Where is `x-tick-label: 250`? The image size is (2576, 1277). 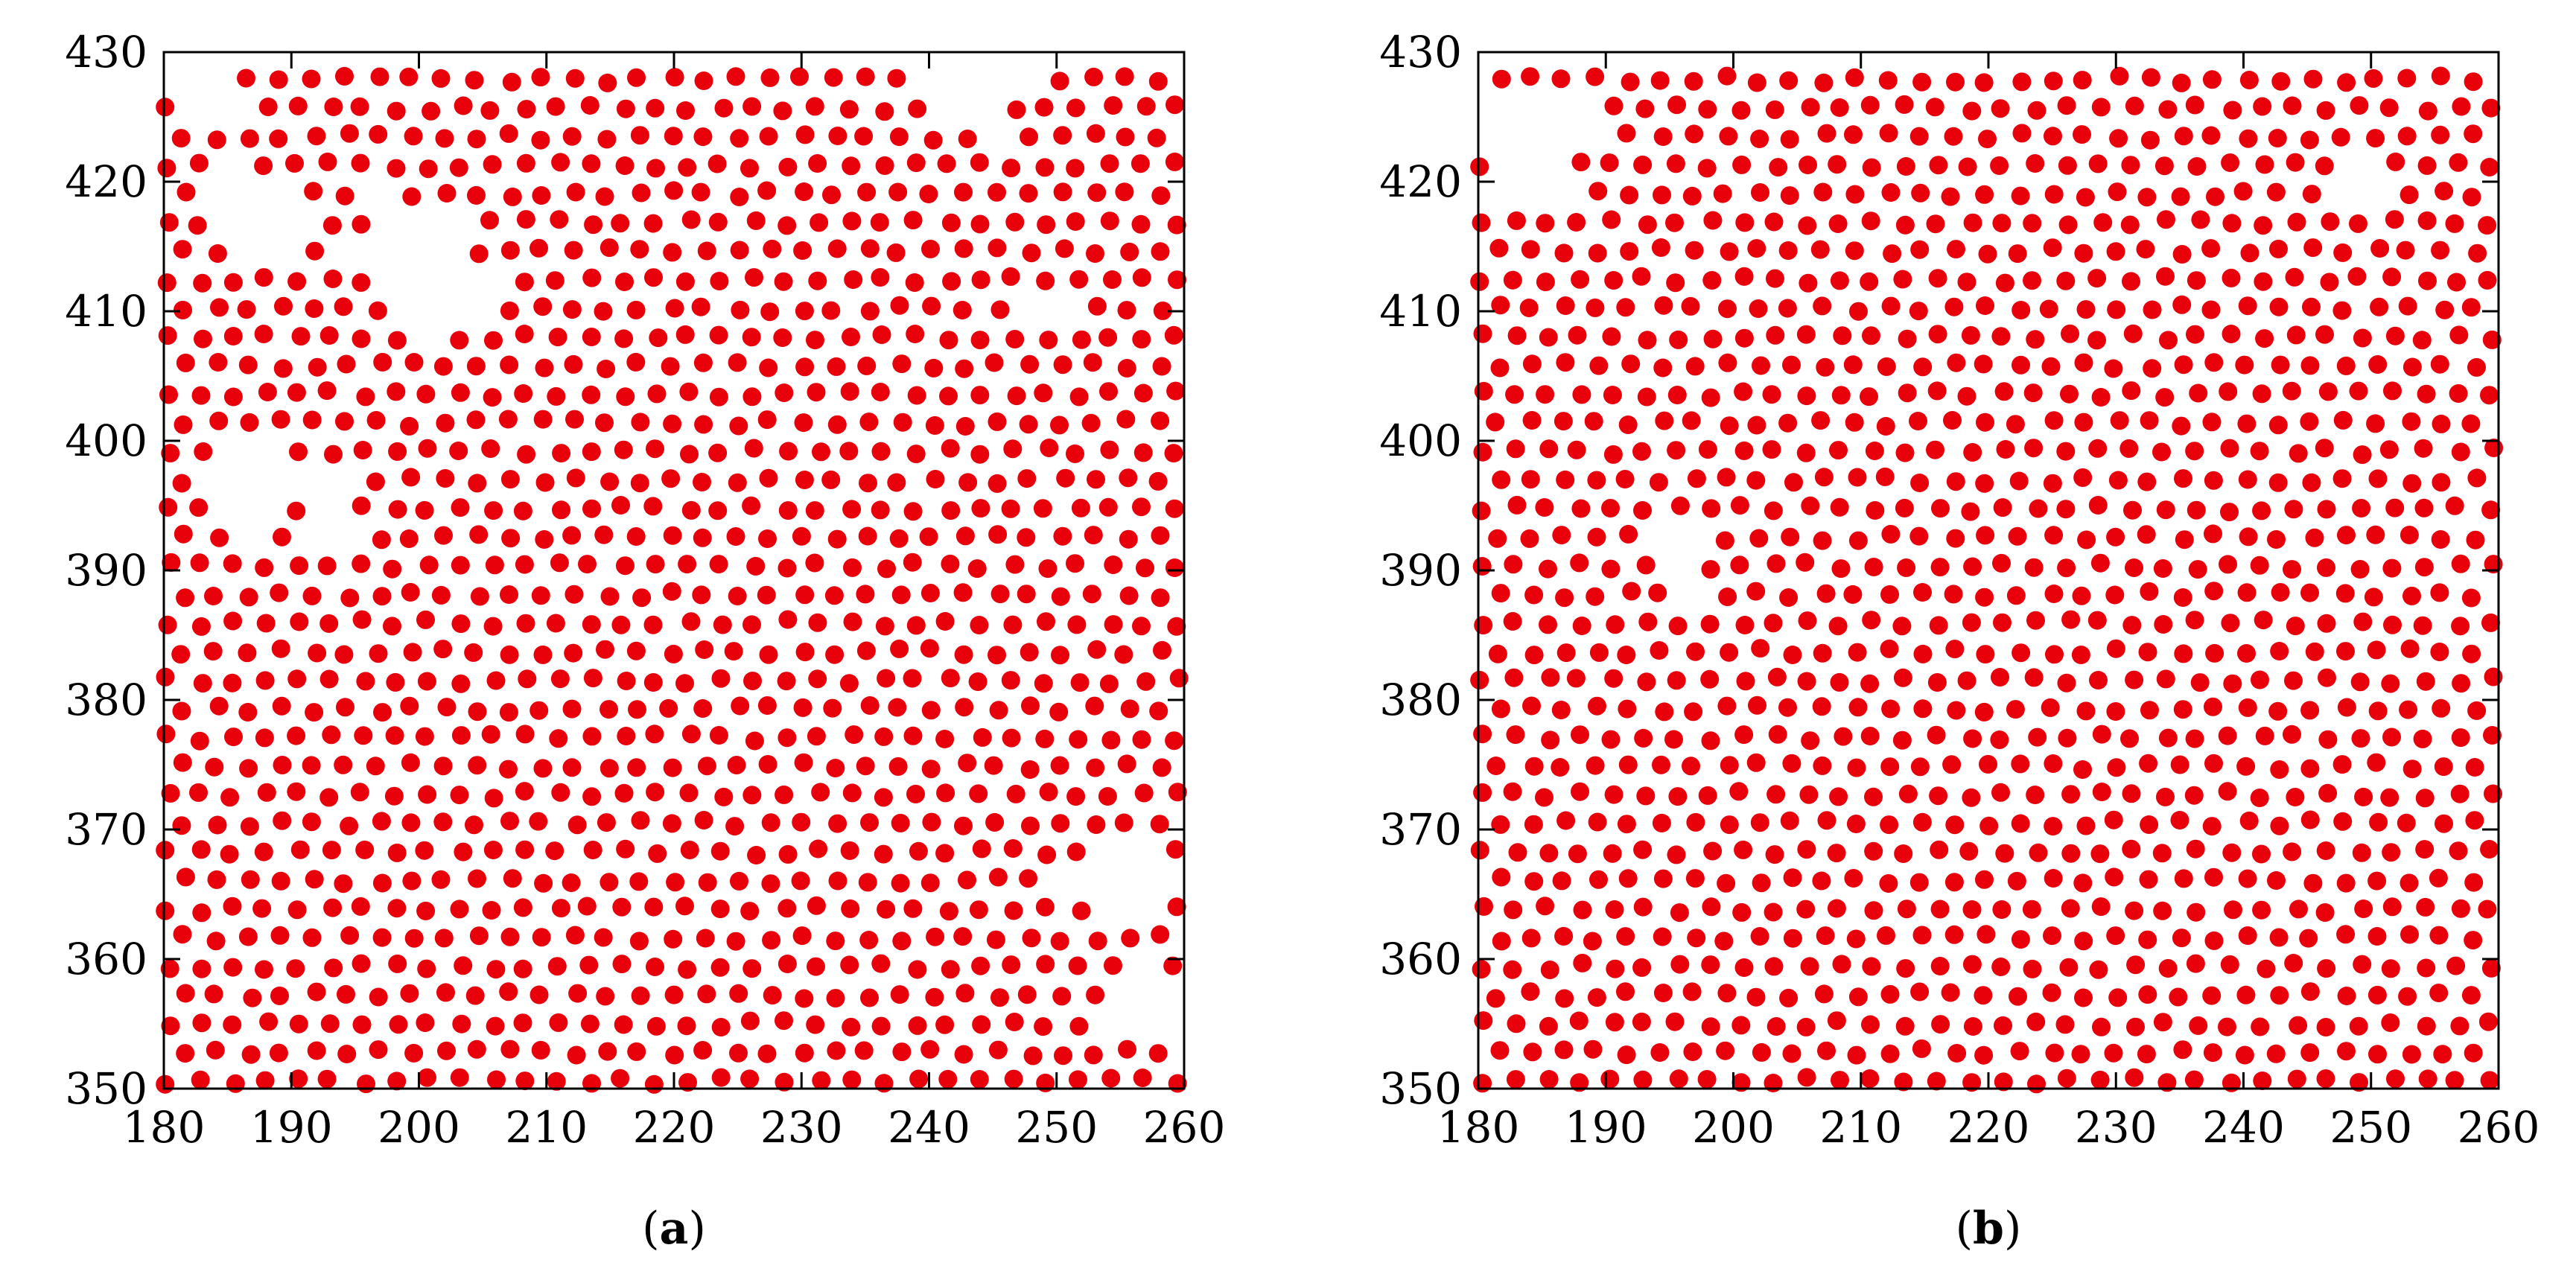 x-tick-label: 250 is located at coordinates (2370, 1127).